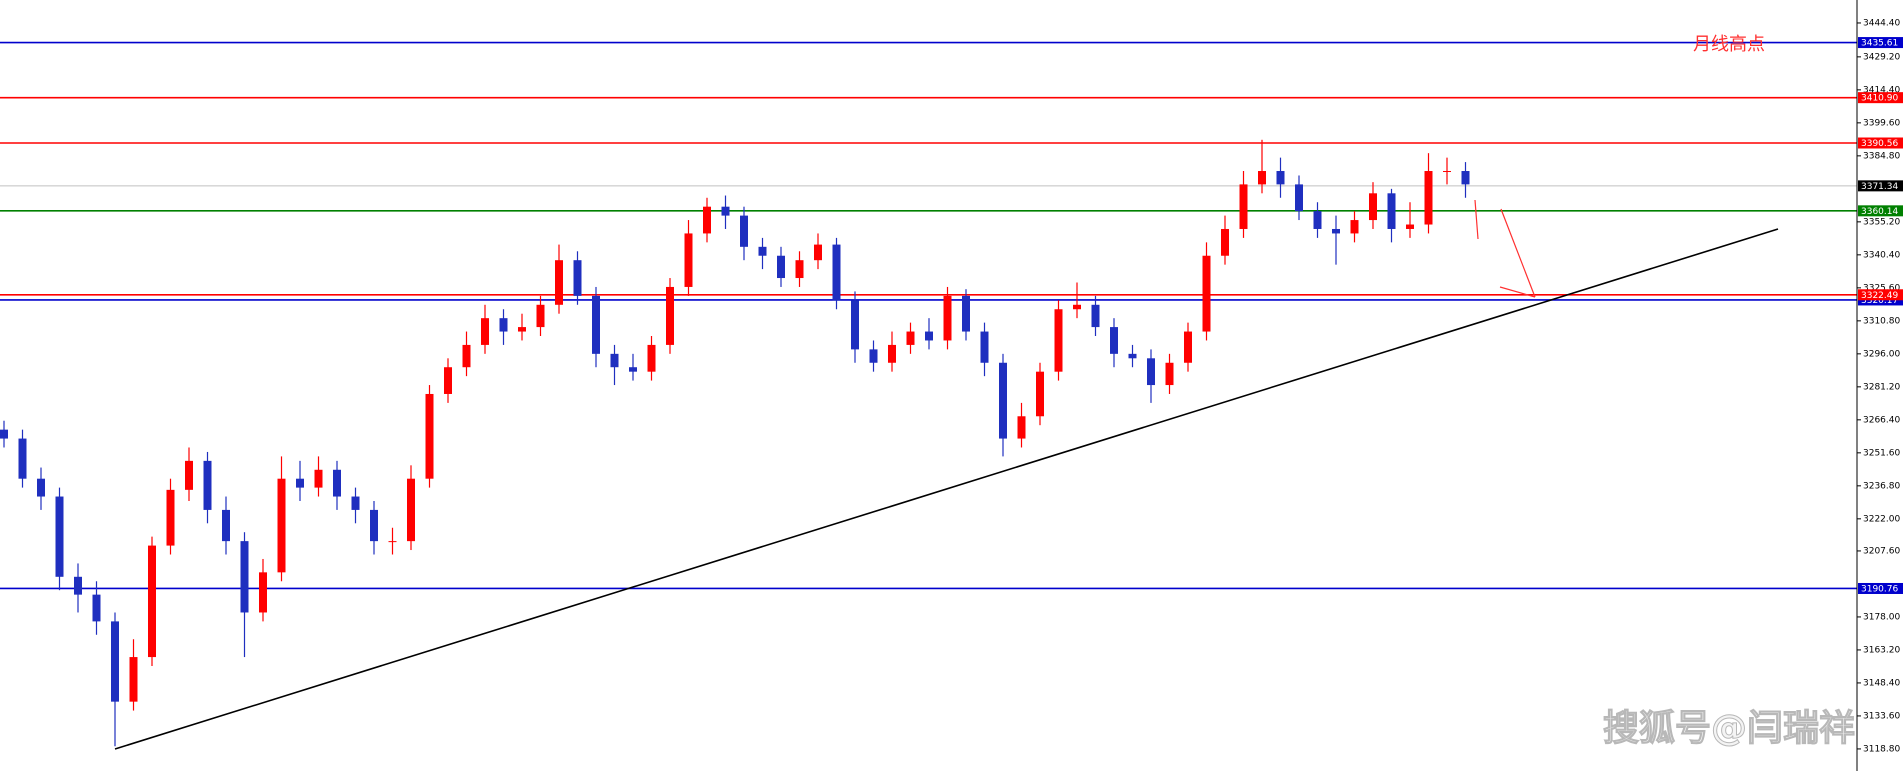 This screenshot has width=1903, height=771. Describe the element at coordinates (1881, 255) in the screenshot. I see `y-tick-label: 3340.40` at that location.